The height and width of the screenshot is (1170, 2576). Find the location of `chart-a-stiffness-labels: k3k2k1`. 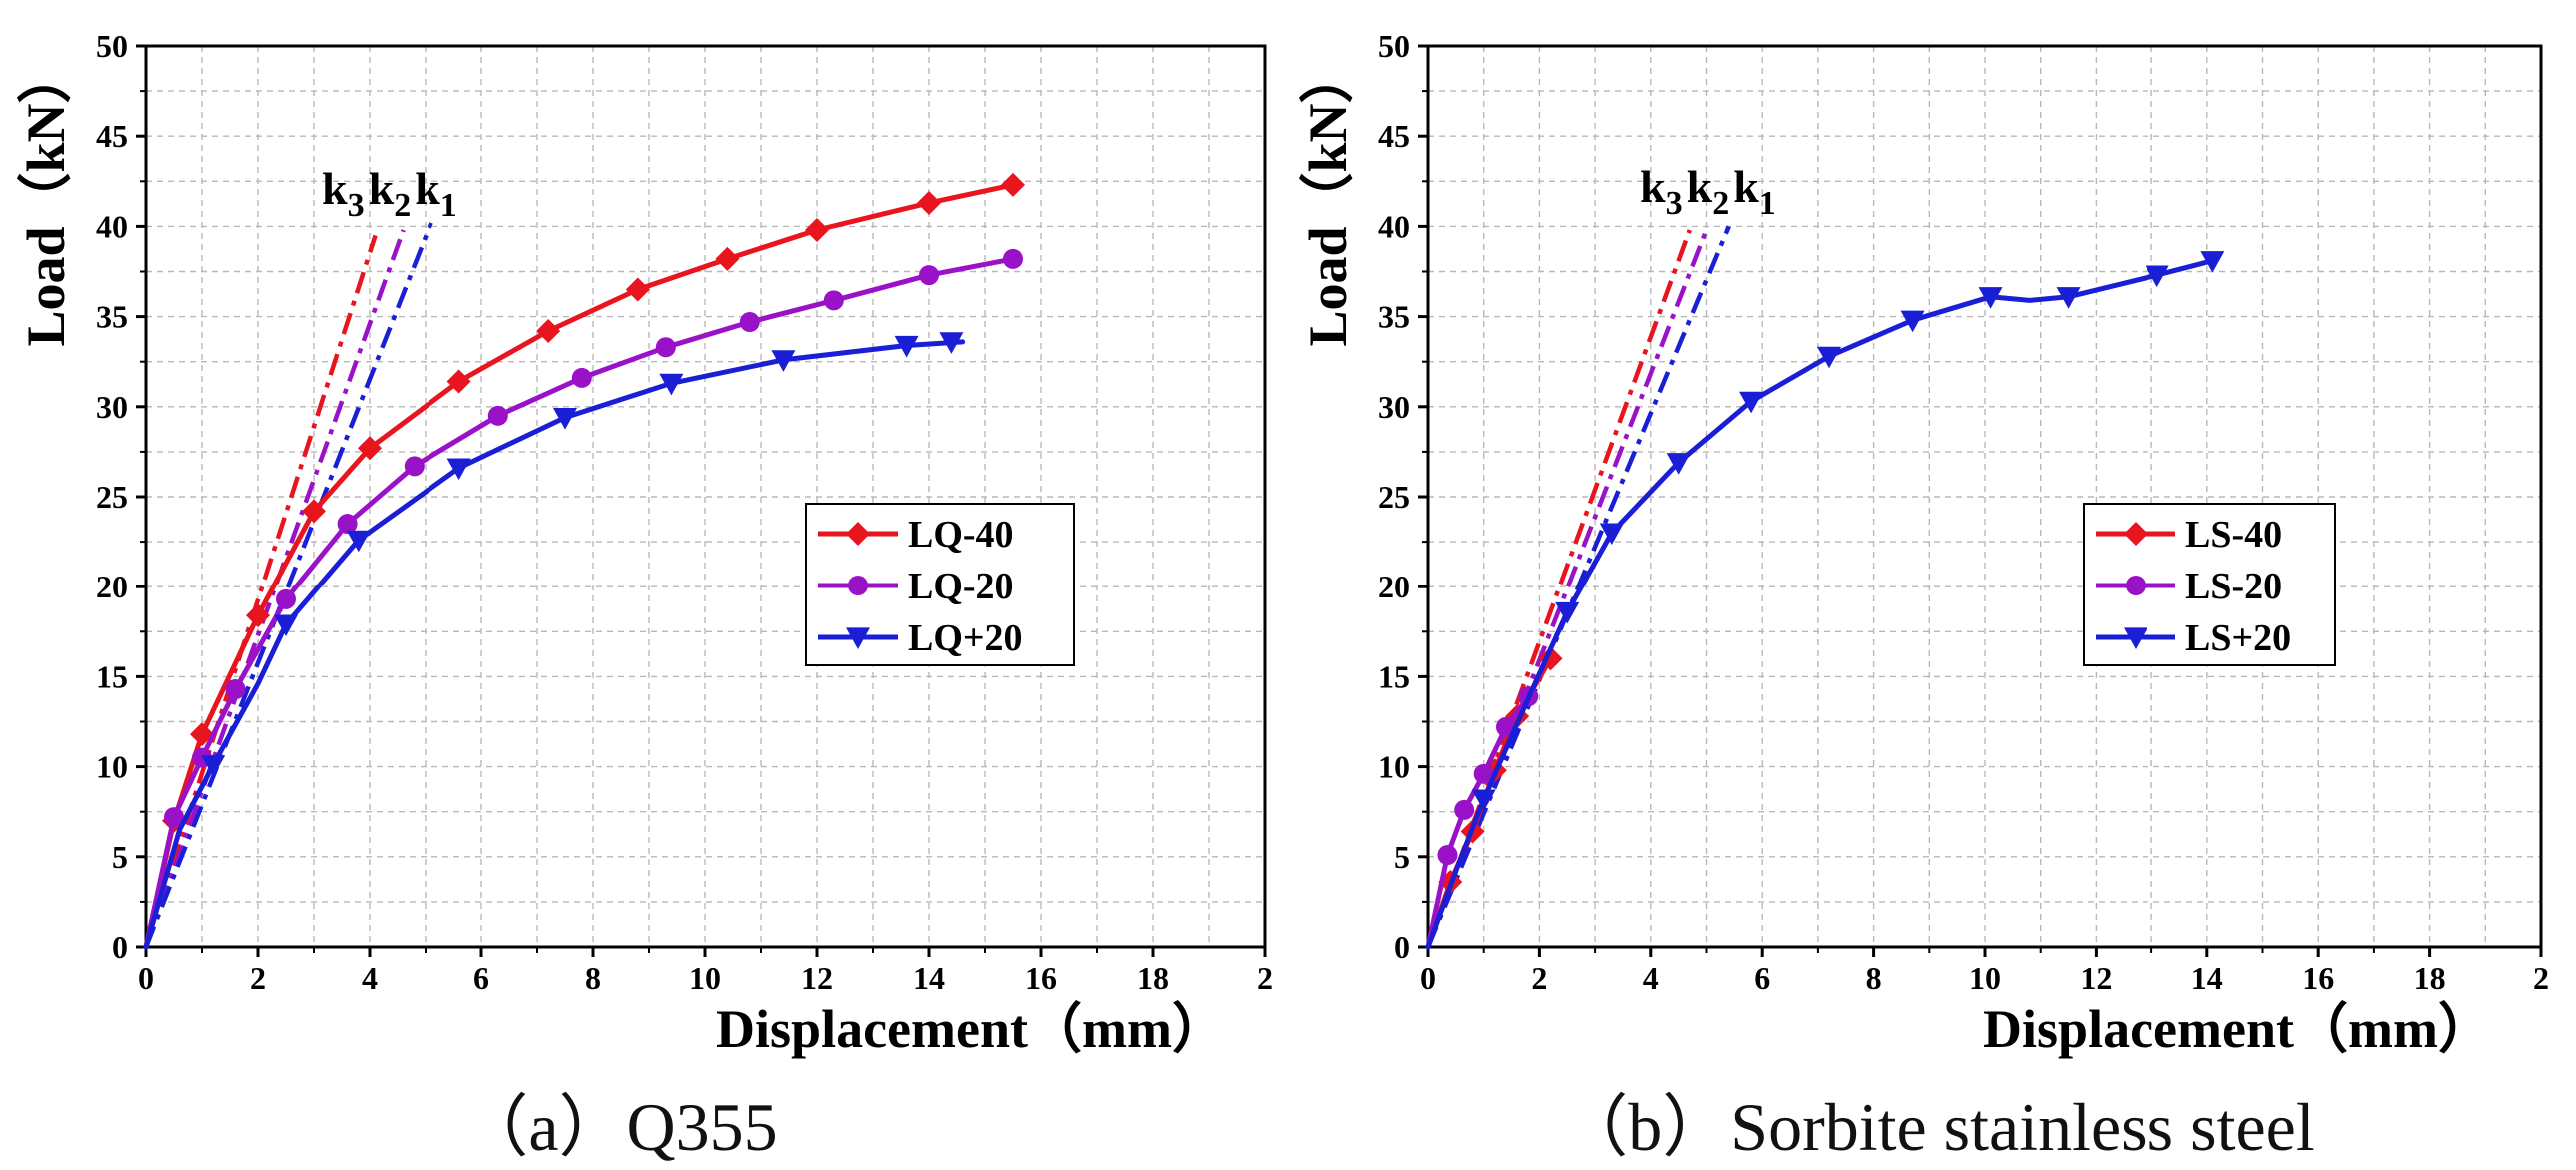

chart-a-stiffness-labels: k3k2k1 is located at coordinates (390, 193).